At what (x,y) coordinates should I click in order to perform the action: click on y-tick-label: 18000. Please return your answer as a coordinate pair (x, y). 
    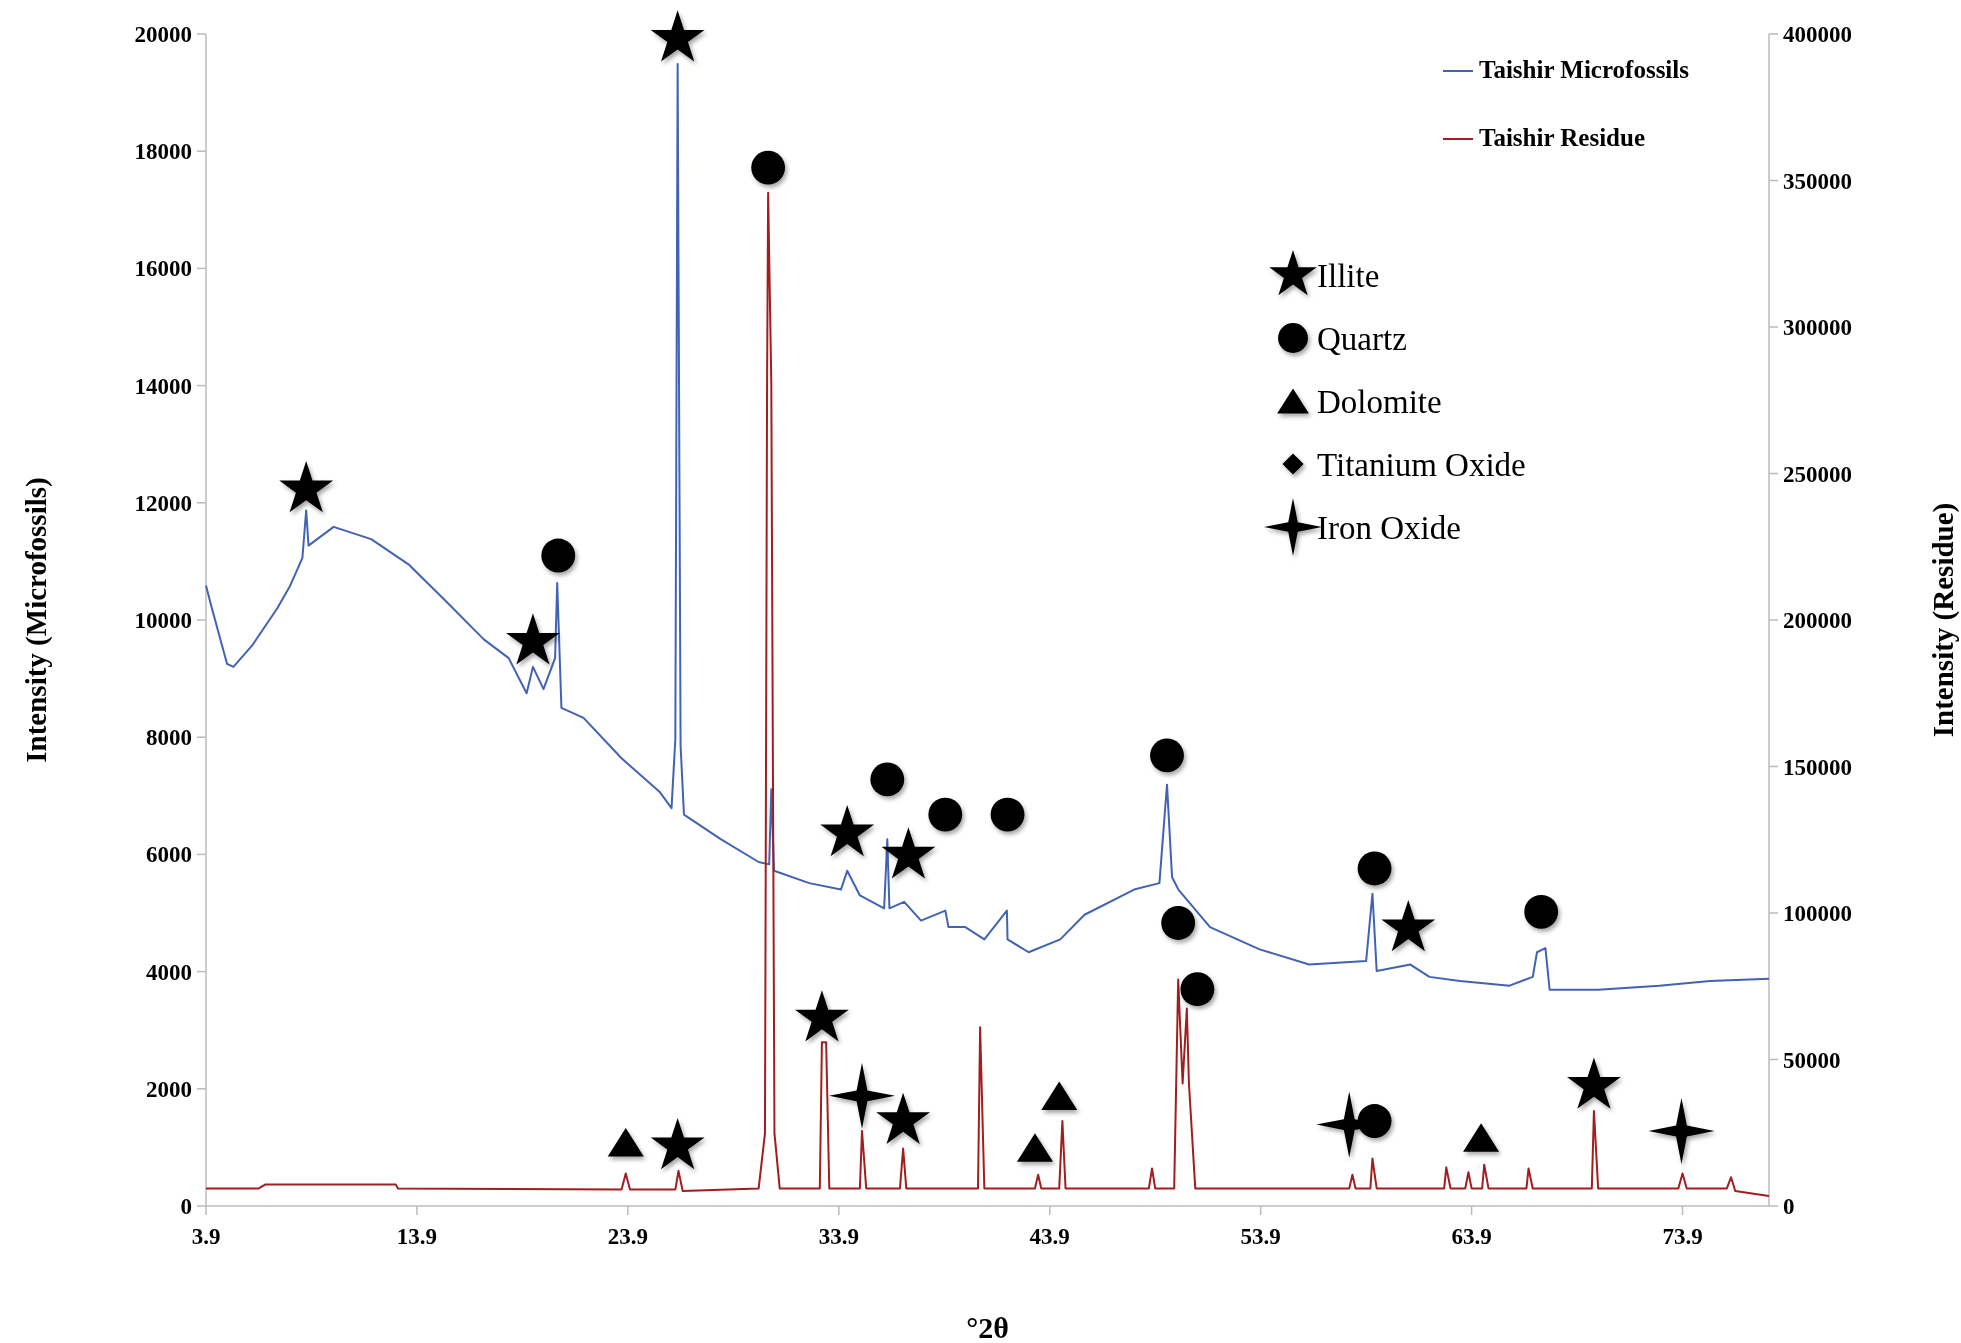
    Looking at the image, I should click on (163, 152).